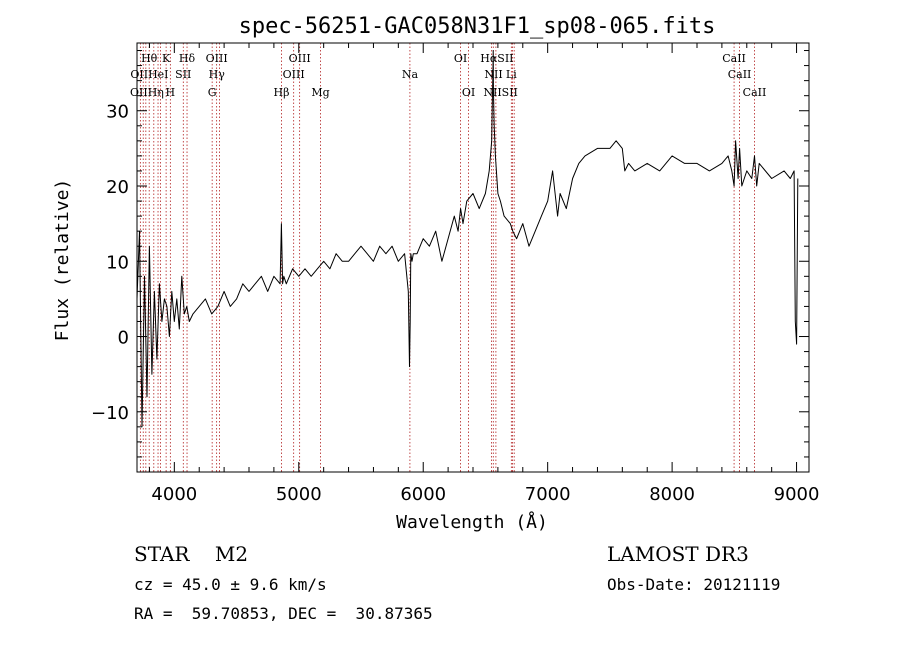  Describe the element at coordinates (299, 494) in the screenshot. I see `x-tick-label: 5000` at that location.